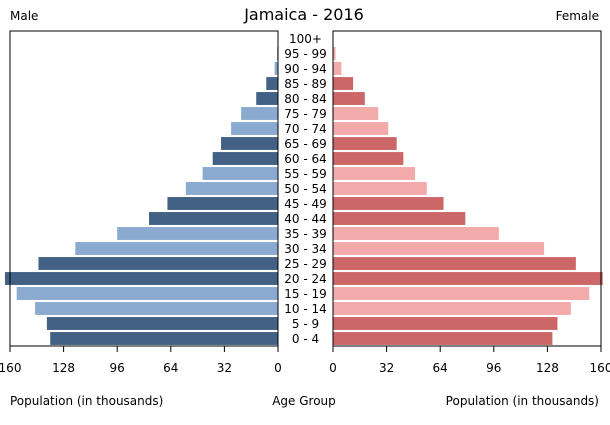 This screenshot has width=610, height=425. I want to click on age-group-label: 15 - 19, so click(305, 294).